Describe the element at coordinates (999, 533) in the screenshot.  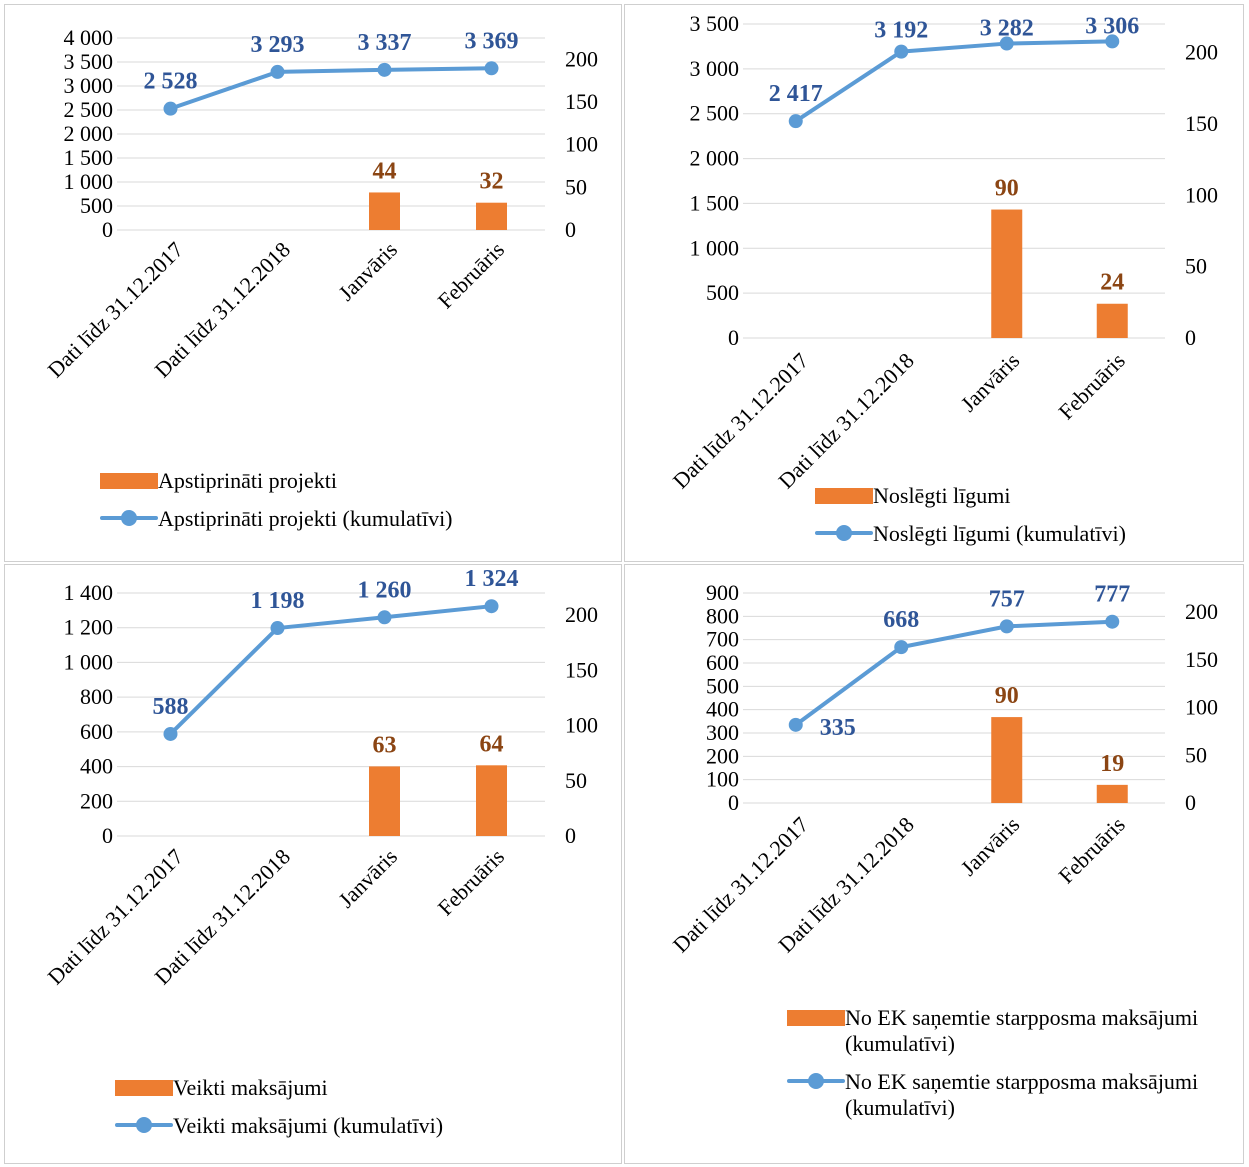
I see `legend-line-label: Noslēgti līgumi (kumulatīvi)` at that location.